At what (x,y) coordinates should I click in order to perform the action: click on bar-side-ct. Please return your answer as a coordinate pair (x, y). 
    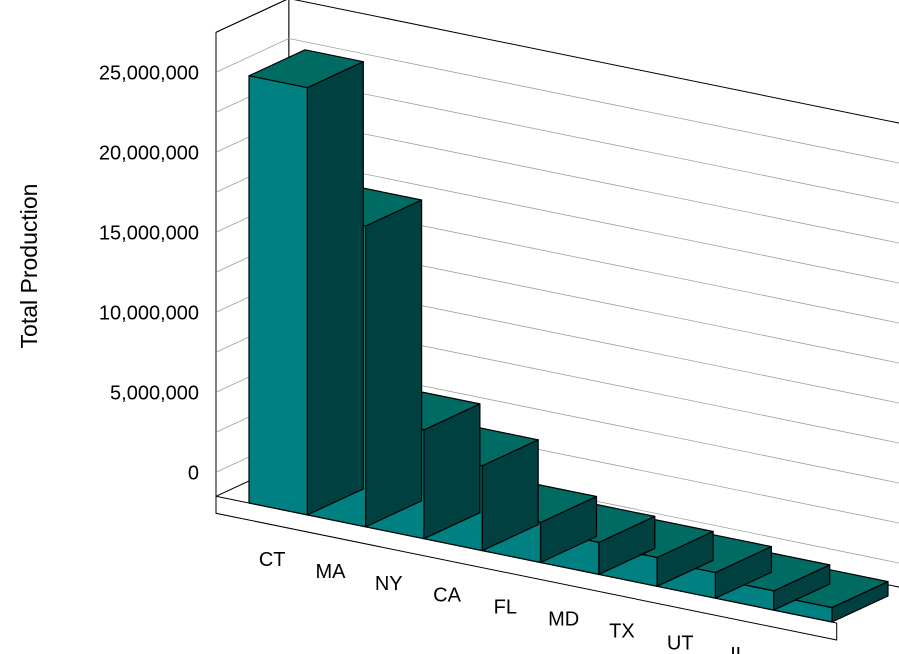
    Looking at the image, I should click on (335, 288).